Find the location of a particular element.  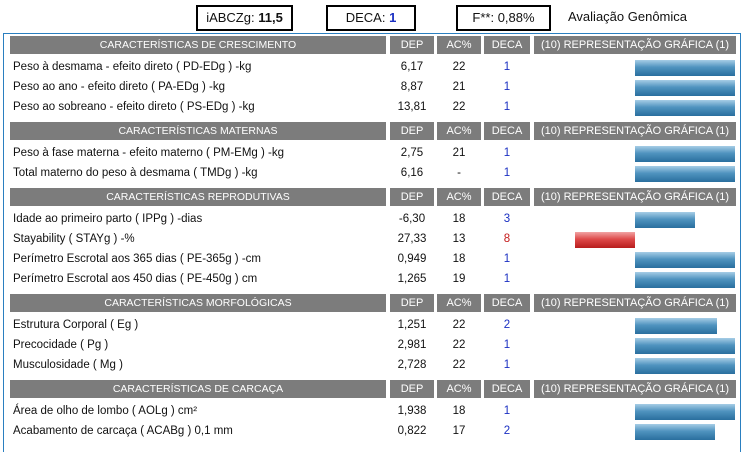

trait-name: Precocidade ( Pg ) is located at coordinates (61, 345).